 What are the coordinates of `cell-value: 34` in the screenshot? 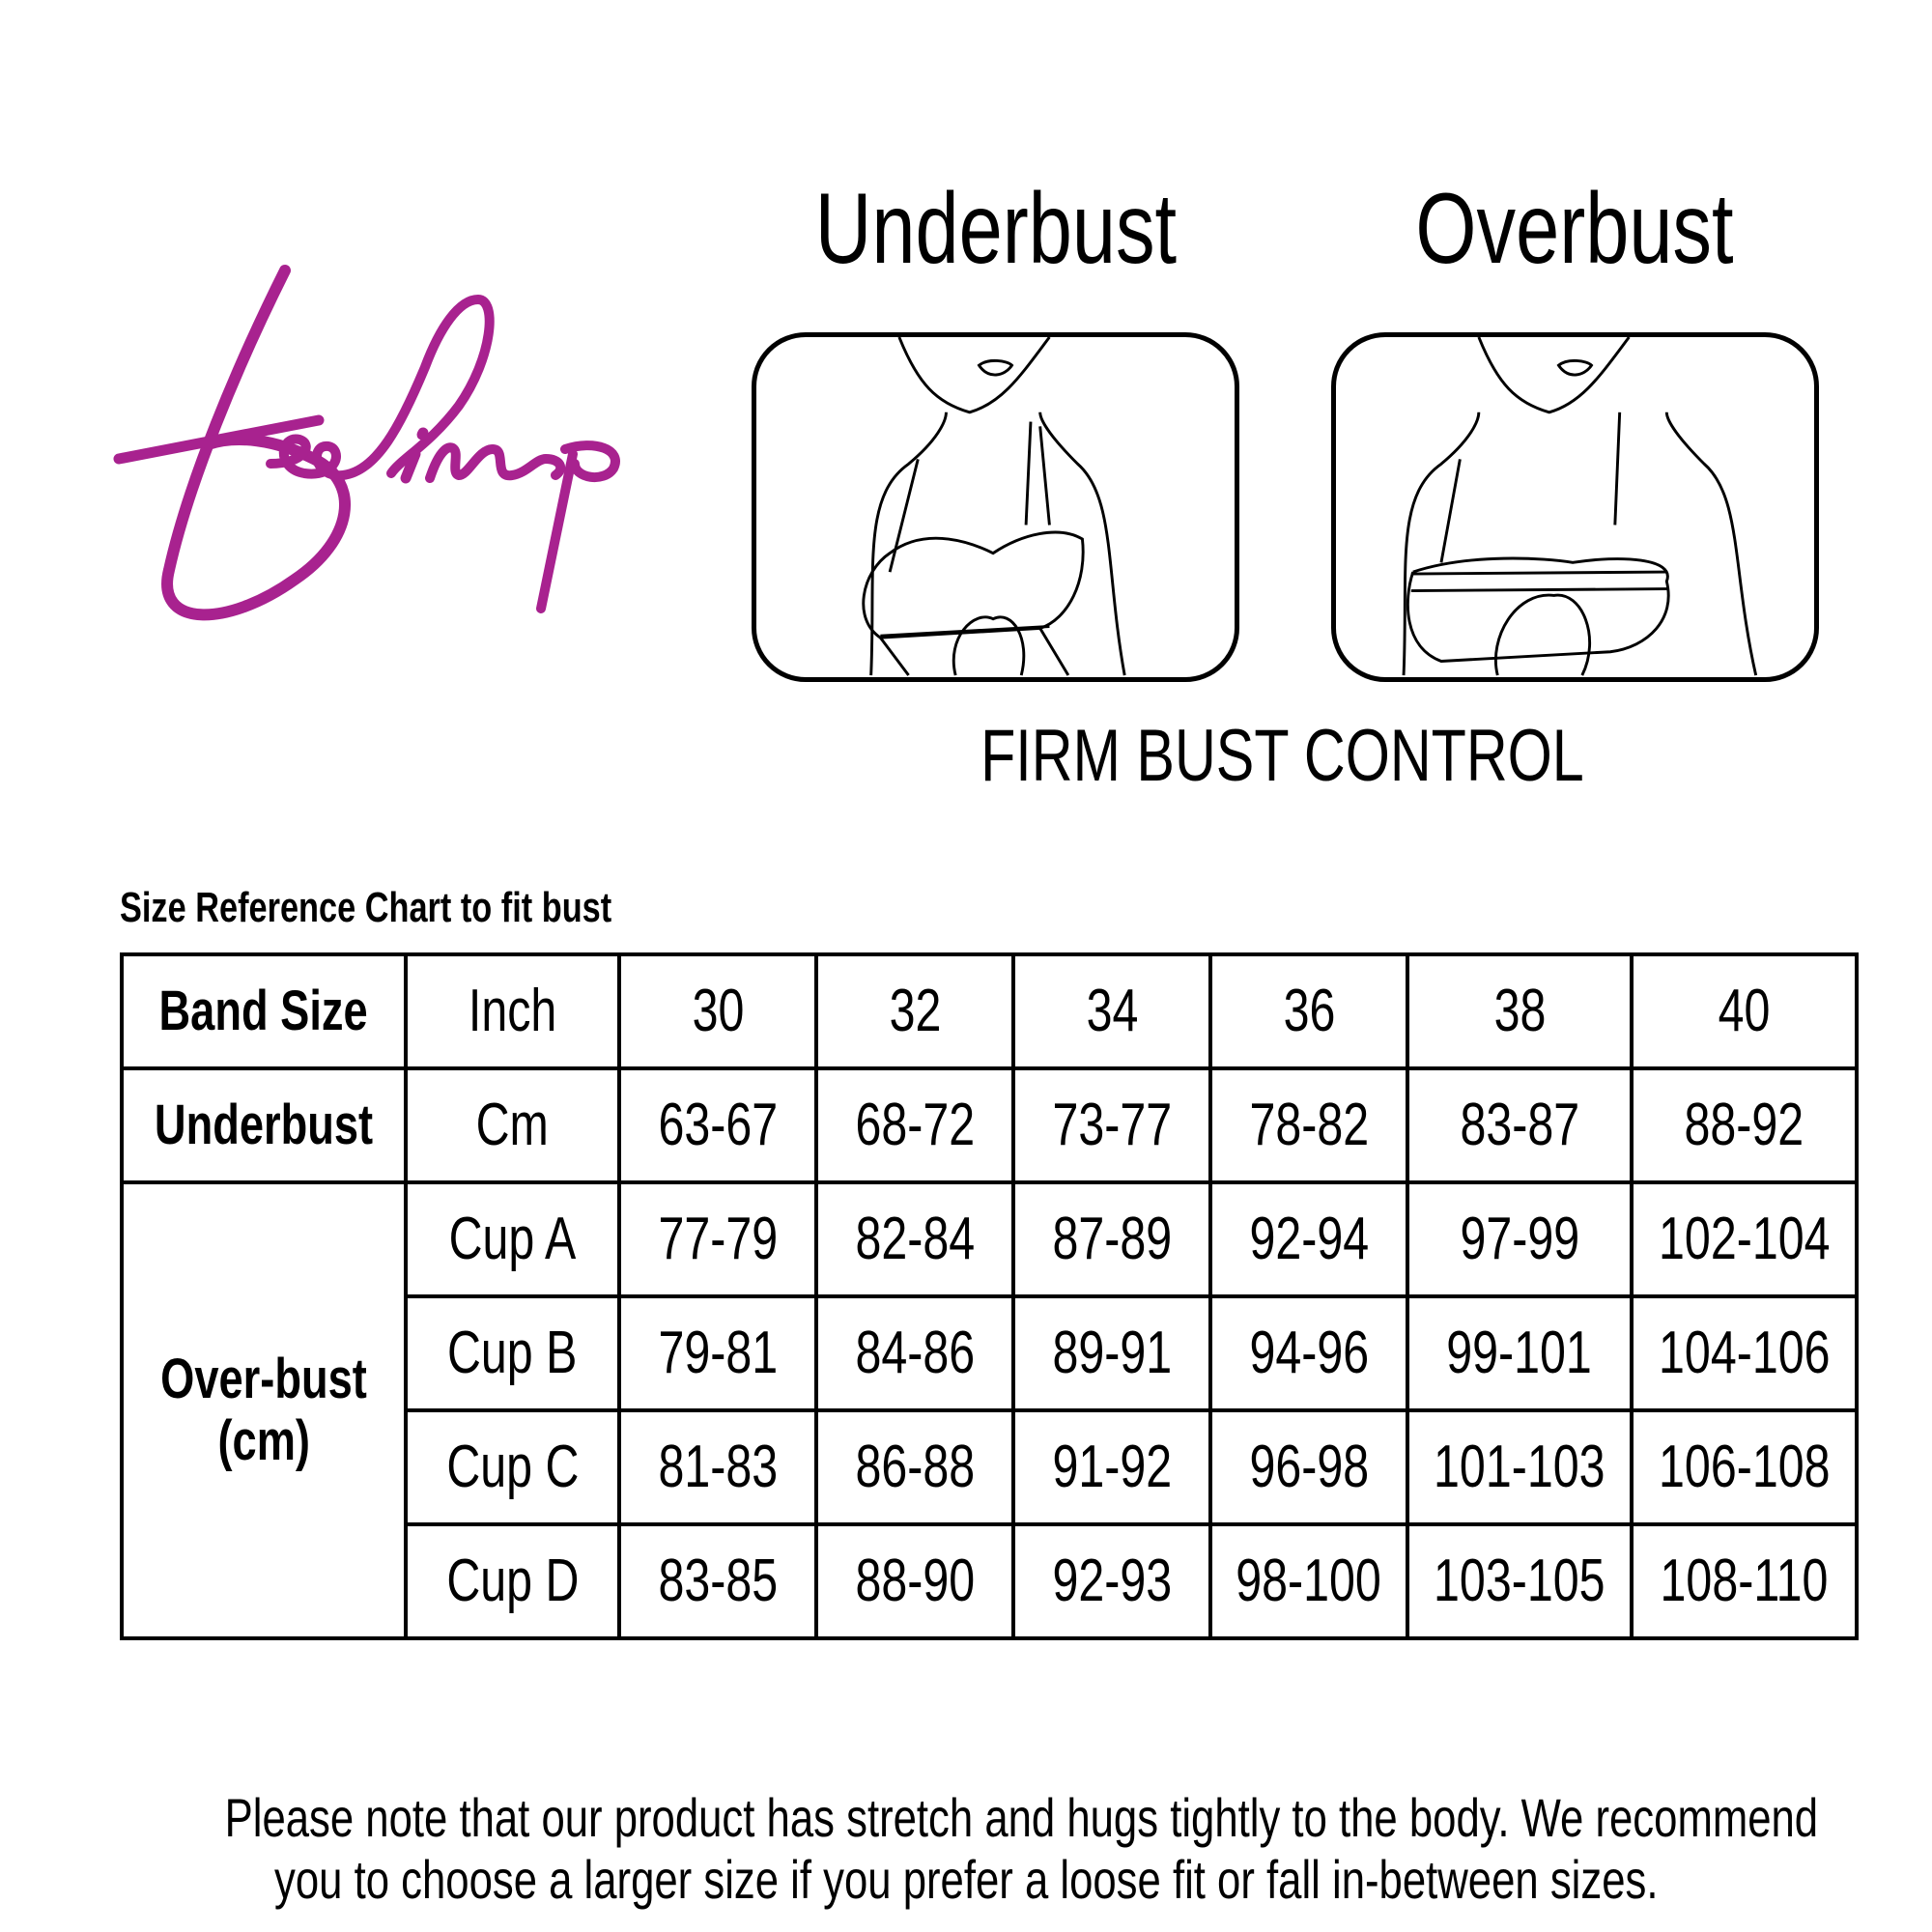 It's located at (1112, 1011).